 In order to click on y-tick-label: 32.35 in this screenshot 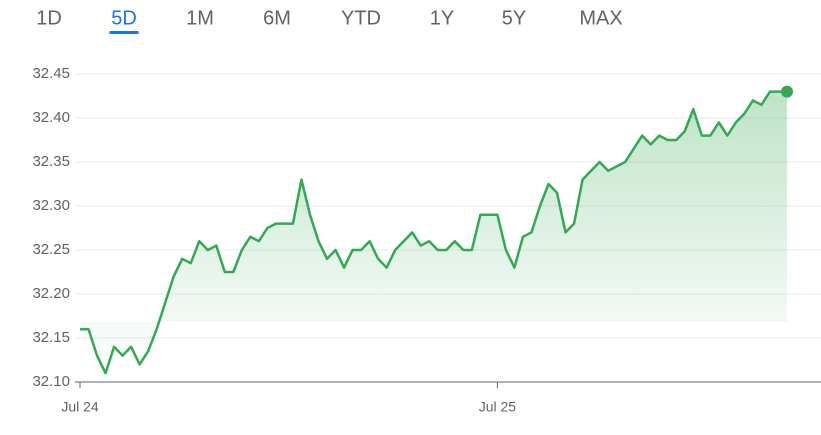, I will do `click(51, 161)`.